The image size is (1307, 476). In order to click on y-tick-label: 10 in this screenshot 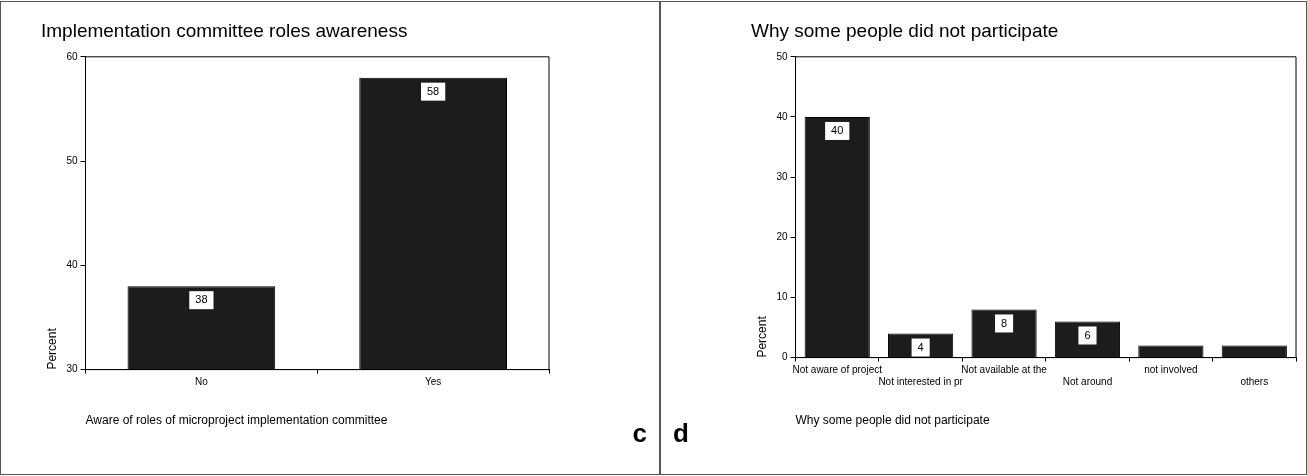, I will do `click(782, 297)`.